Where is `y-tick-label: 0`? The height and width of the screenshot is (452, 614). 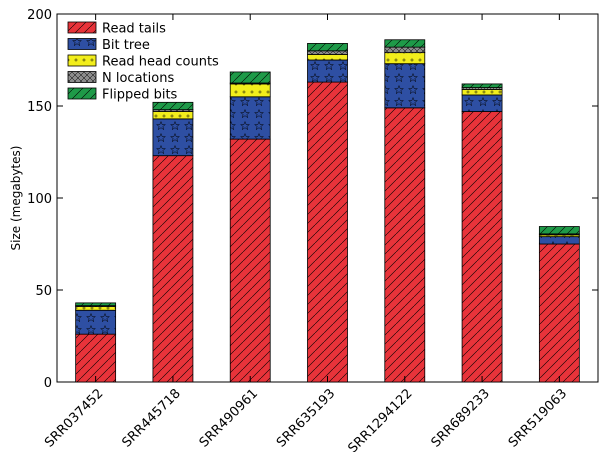 y-tick-label: 0 is located at coordinates (48, 383).